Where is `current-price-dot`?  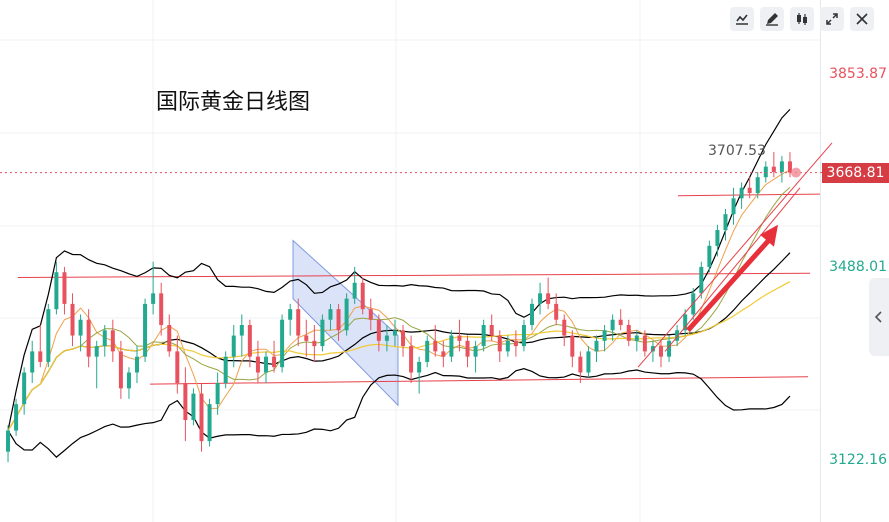
current-price-dot is located at coordinates (795, 172).